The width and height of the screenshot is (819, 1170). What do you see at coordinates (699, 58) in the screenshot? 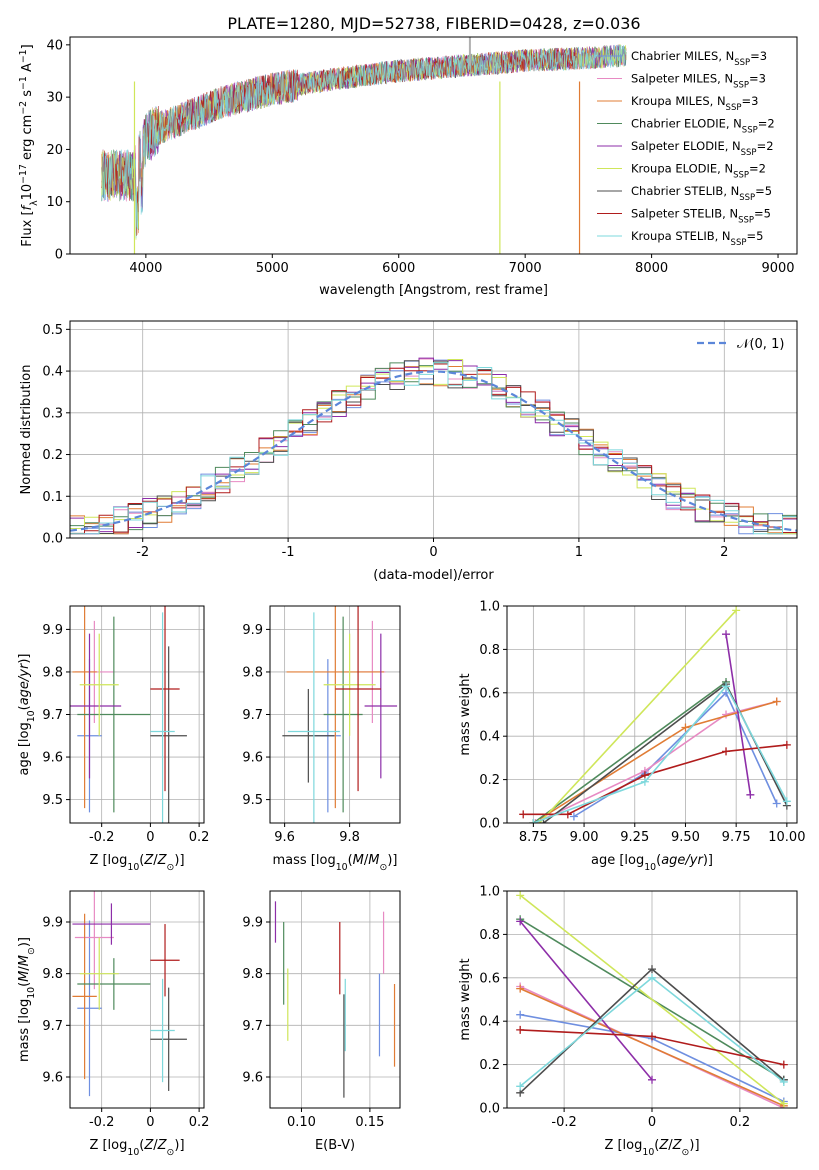
I see `legend-label: Chabrier MILES, NSSP=3` at bounding box center [699, 58].